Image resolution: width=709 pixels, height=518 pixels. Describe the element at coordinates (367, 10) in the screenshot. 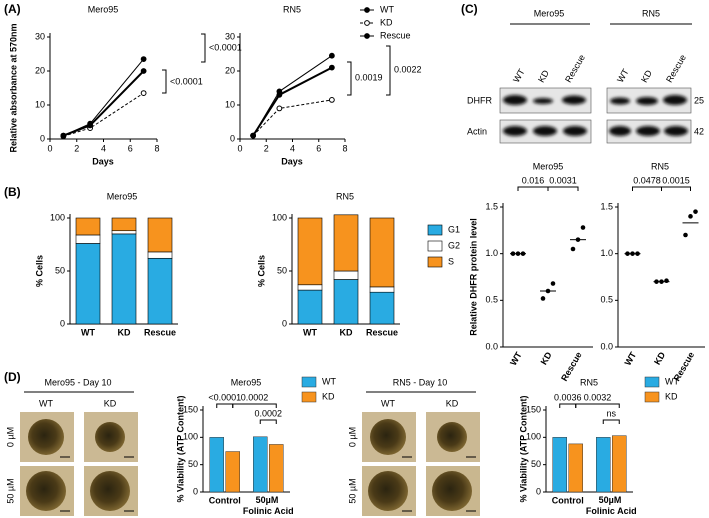

I see `legend-marker` at that location.